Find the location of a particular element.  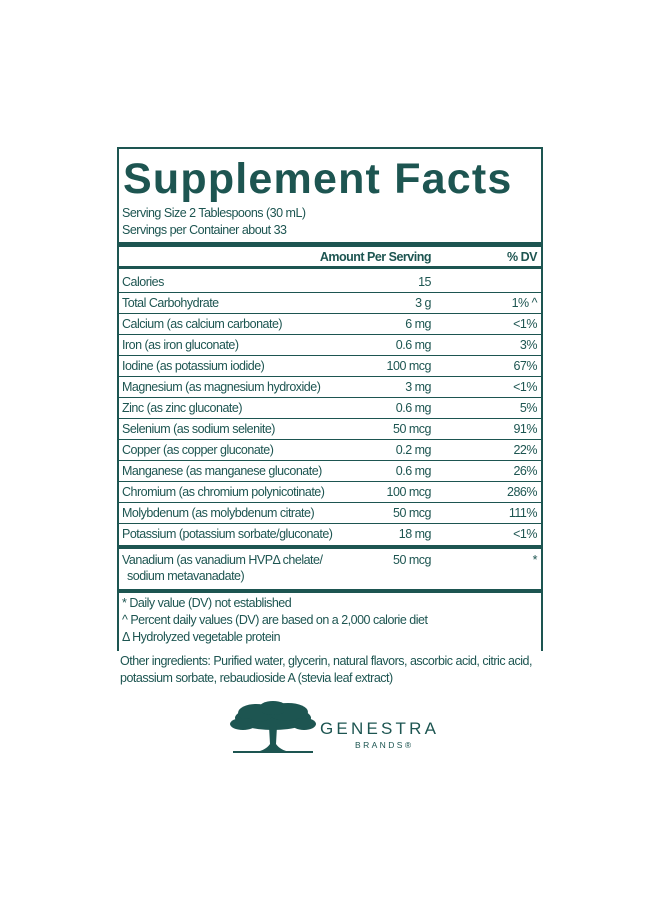

row-dv: 67% is located at coordinates (525, 366).